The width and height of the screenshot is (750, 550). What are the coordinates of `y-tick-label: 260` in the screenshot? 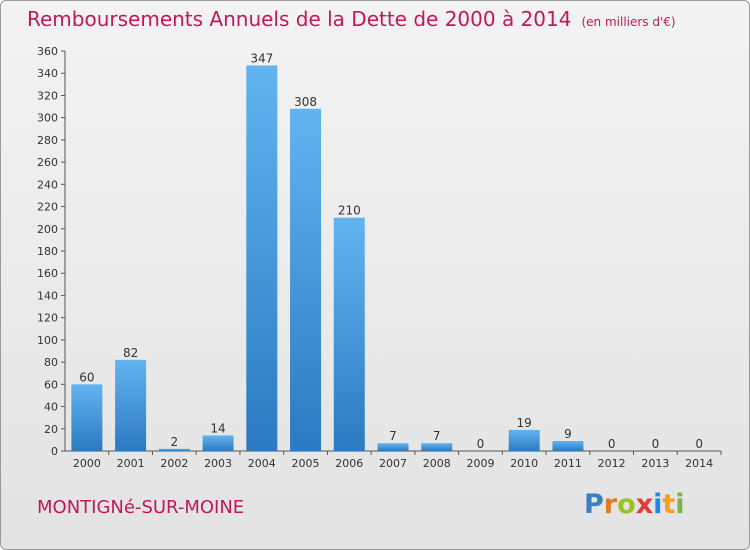 It's located at (47, 162).